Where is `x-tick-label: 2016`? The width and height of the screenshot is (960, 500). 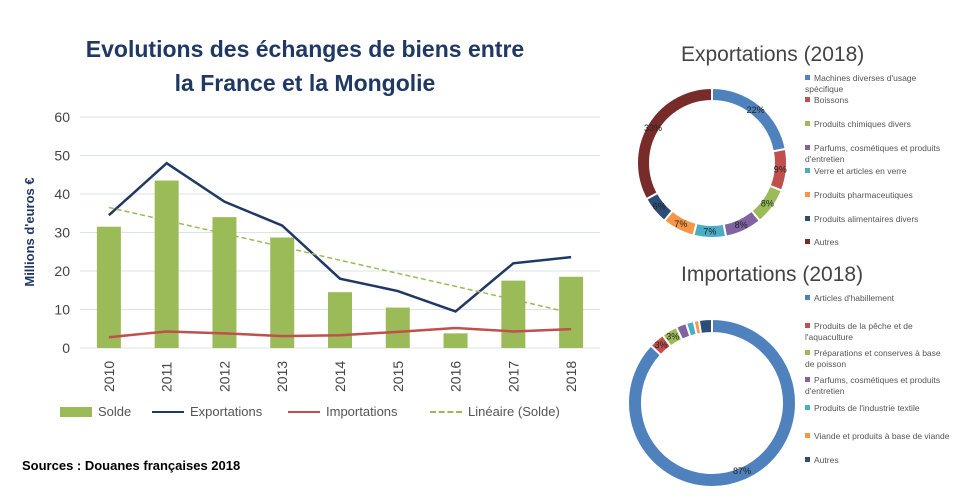
x-tick-label: 2016 is located at coordinates (456, 376).